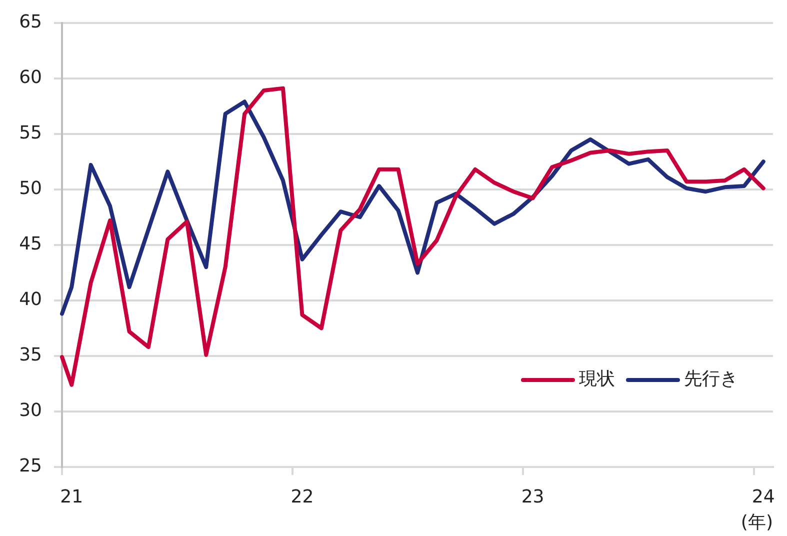 This screenshot has height=536, width=787. What do you see at coordinates (756, 522) in the screenshot?
I see `x-axis-title: (年)` at bounding box center [756, 522].